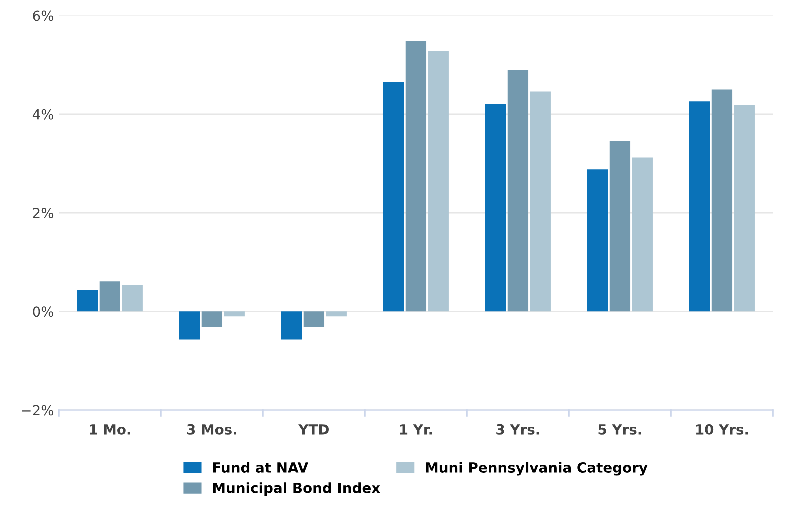 The image size is (789, 526). What do you see at coordinates (313, 429) in the screenshot?
I see `x-tick-label: YTD` at bounding box center [313, 429].